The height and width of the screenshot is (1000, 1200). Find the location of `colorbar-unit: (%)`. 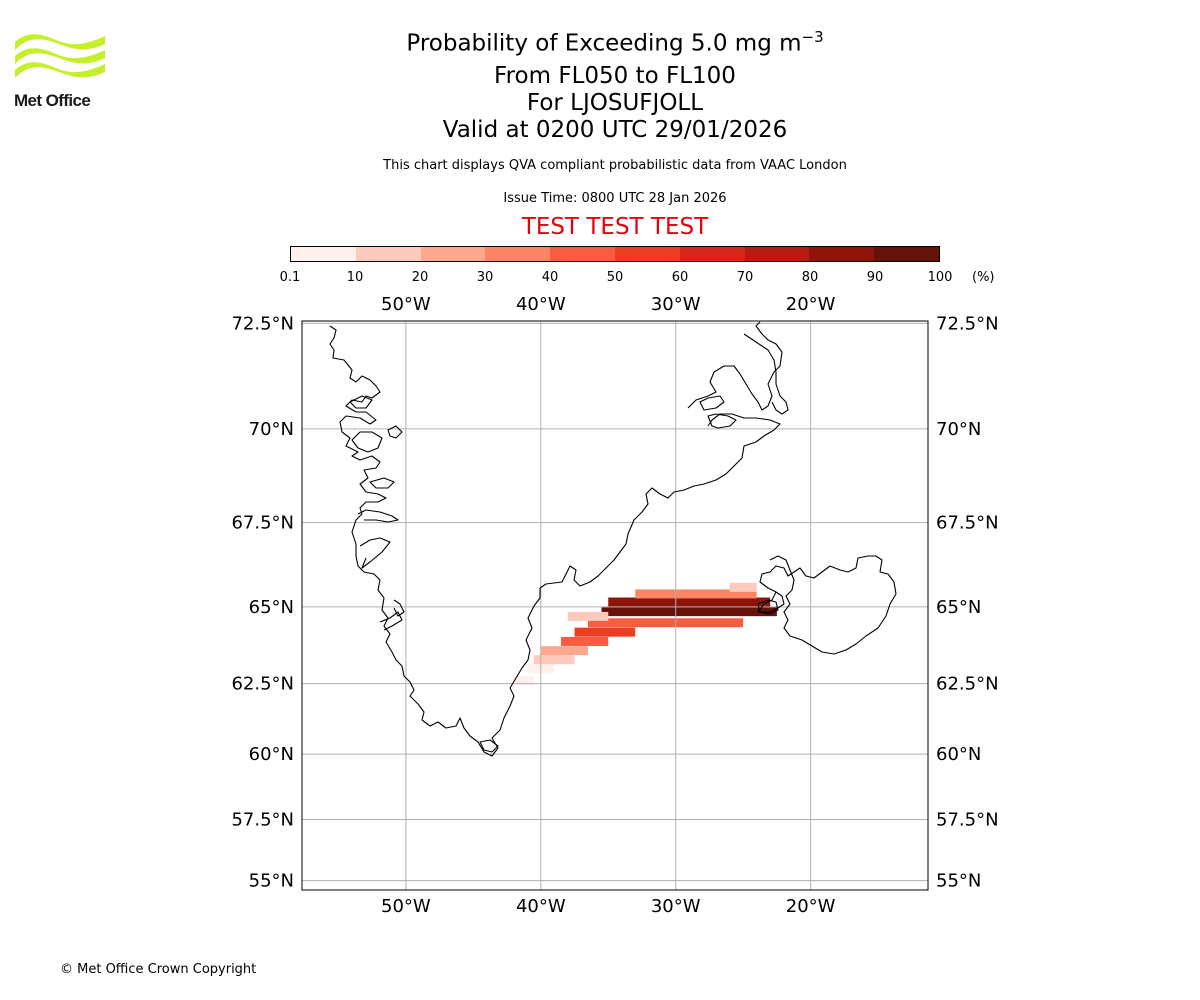

colorbar-unit: (%) is located at coordinates (983, 277).